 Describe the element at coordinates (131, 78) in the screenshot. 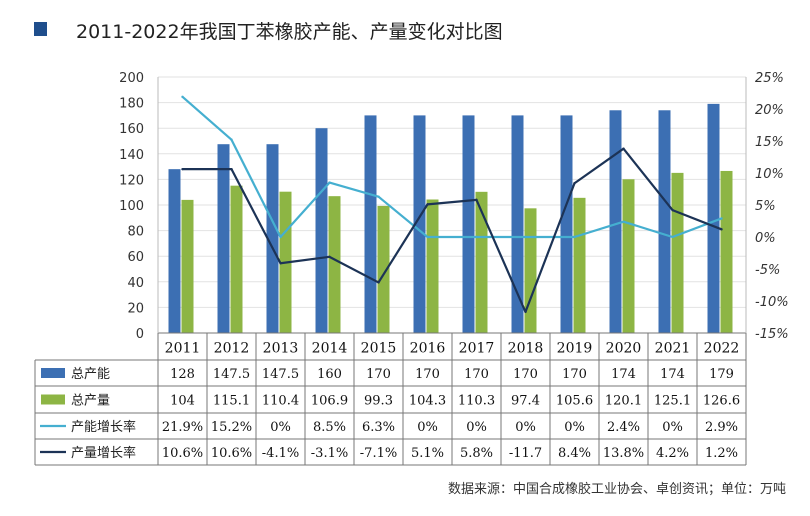

I see `y-tick-label: 200` at that location.